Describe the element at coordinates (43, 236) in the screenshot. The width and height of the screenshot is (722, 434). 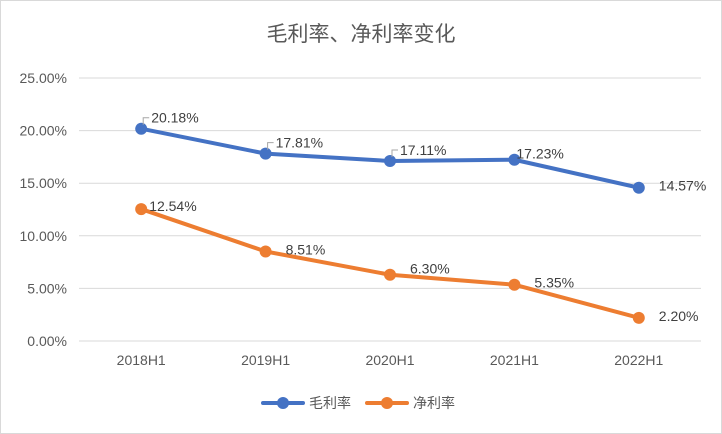
I see `y-tick-label: 10.00%` at that location.